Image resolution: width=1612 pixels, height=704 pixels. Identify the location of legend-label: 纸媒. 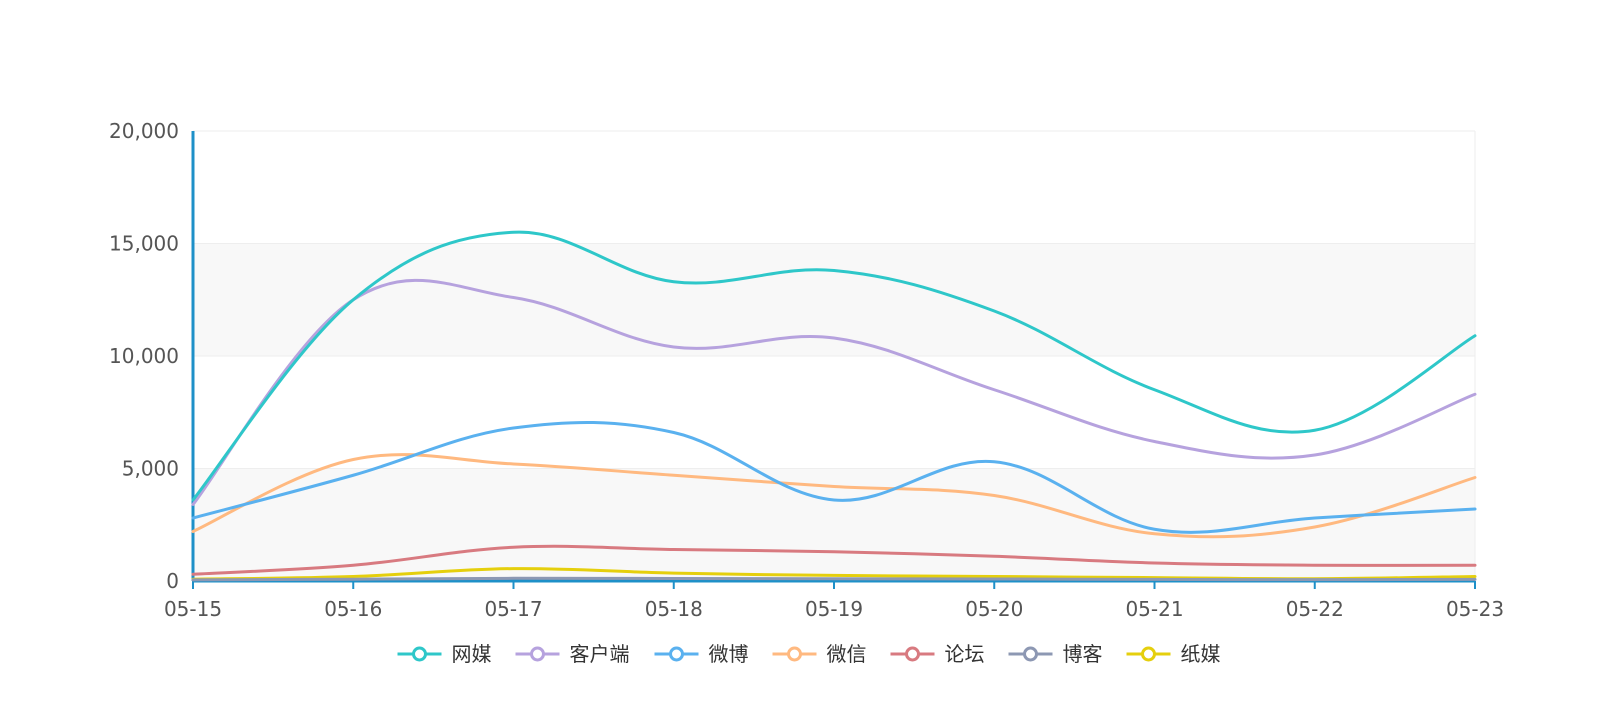
(1201, 654).